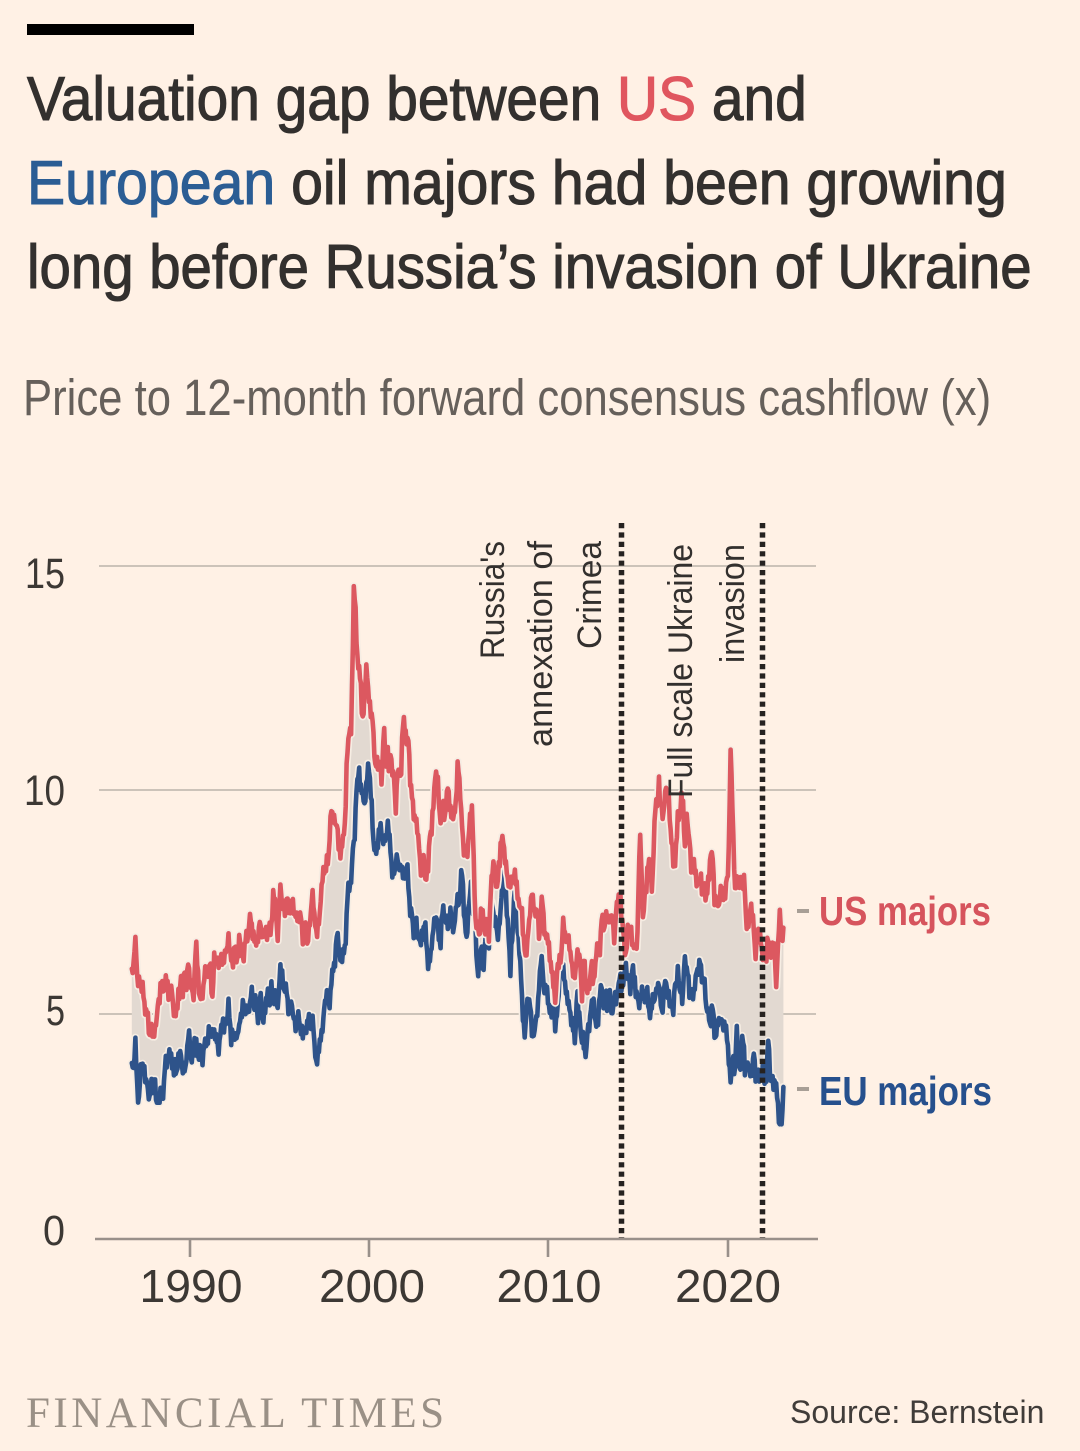  What do you see at coordinates (905, 911) in the screenshot?
I see `svg-text: US majors` at bounding box center [905, 911].